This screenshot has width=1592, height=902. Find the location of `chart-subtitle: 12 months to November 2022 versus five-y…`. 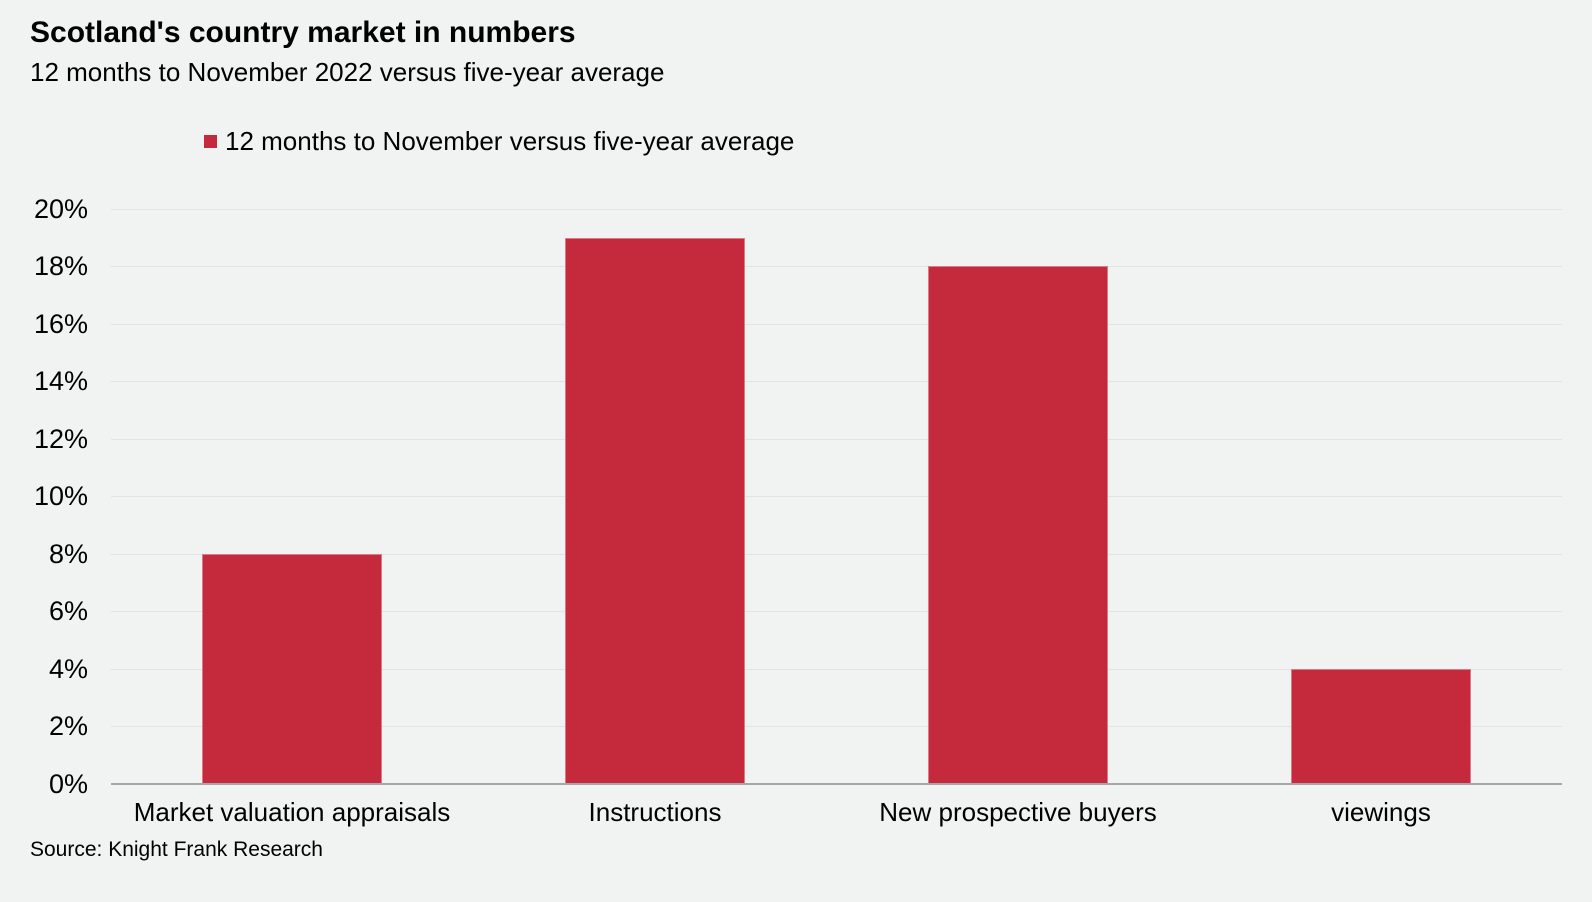

chart-subtitle: 12 months to November 2022 versus five-y… is located at coordinates (347, 72).